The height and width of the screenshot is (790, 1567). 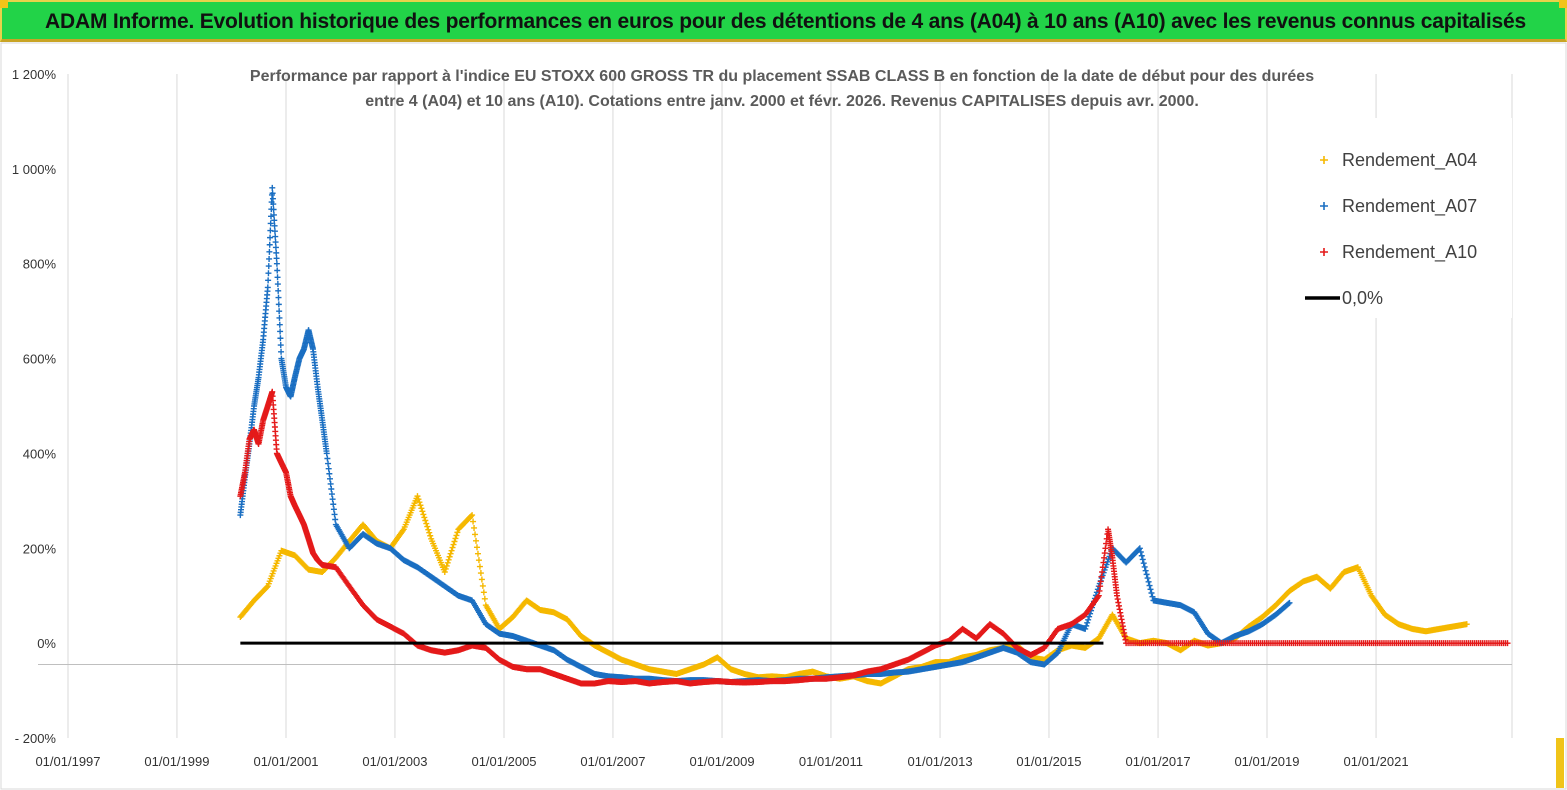 What do you see at coordinates (1397, 218) in the screenshot?
I see `legend-box` at bounding box center [1397, 218].